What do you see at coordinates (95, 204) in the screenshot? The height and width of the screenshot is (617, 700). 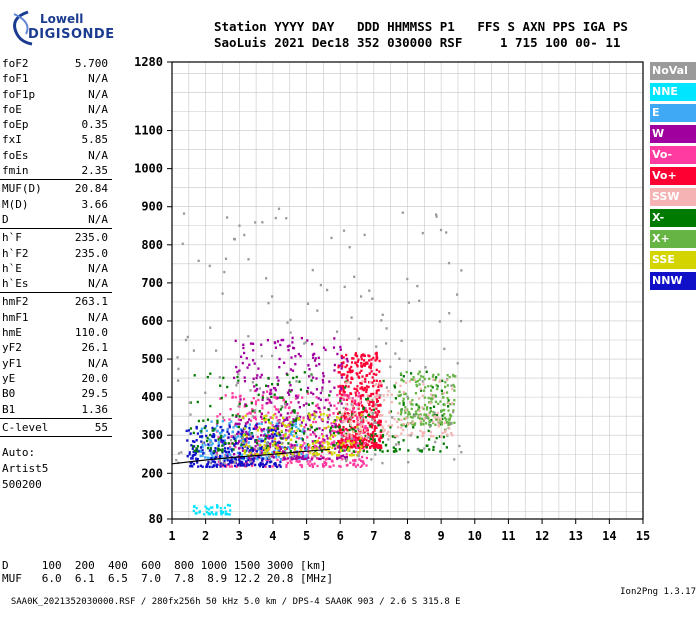 I see `param-value: 3.66` at bounding box center [95, 204].